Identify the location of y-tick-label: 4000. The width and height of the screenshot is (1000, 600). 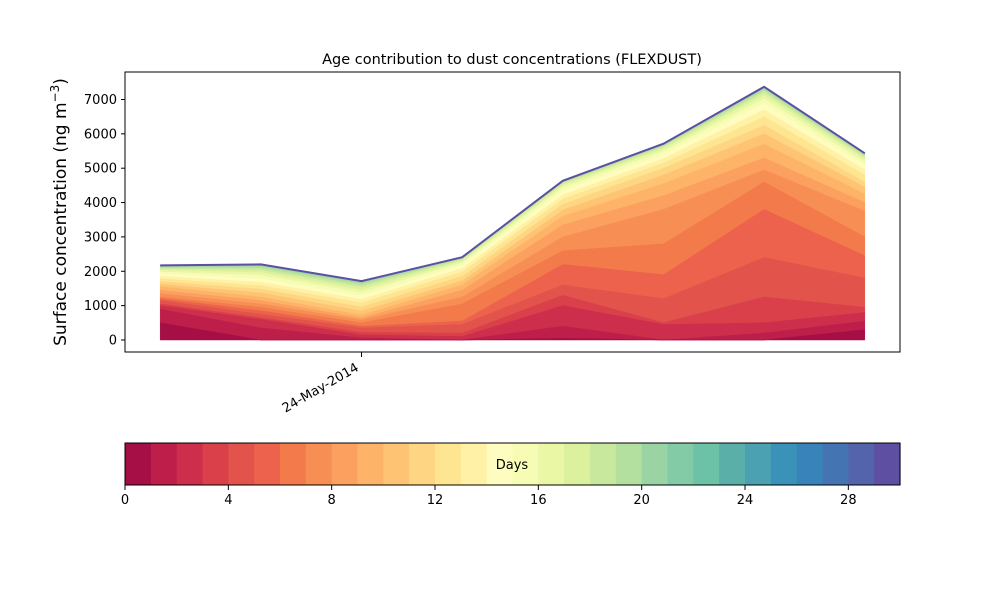
(100, 203).